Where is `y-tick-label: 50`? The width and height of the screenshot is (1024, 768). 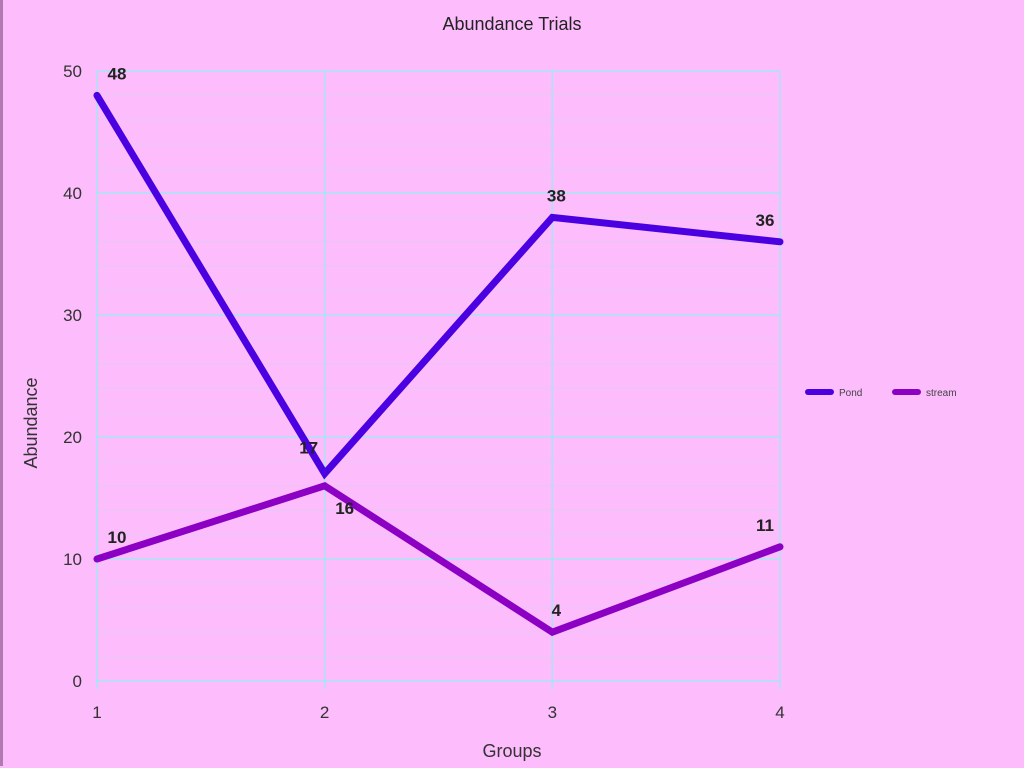
y-tick-label: 50 is located at coordinates (72, 71).